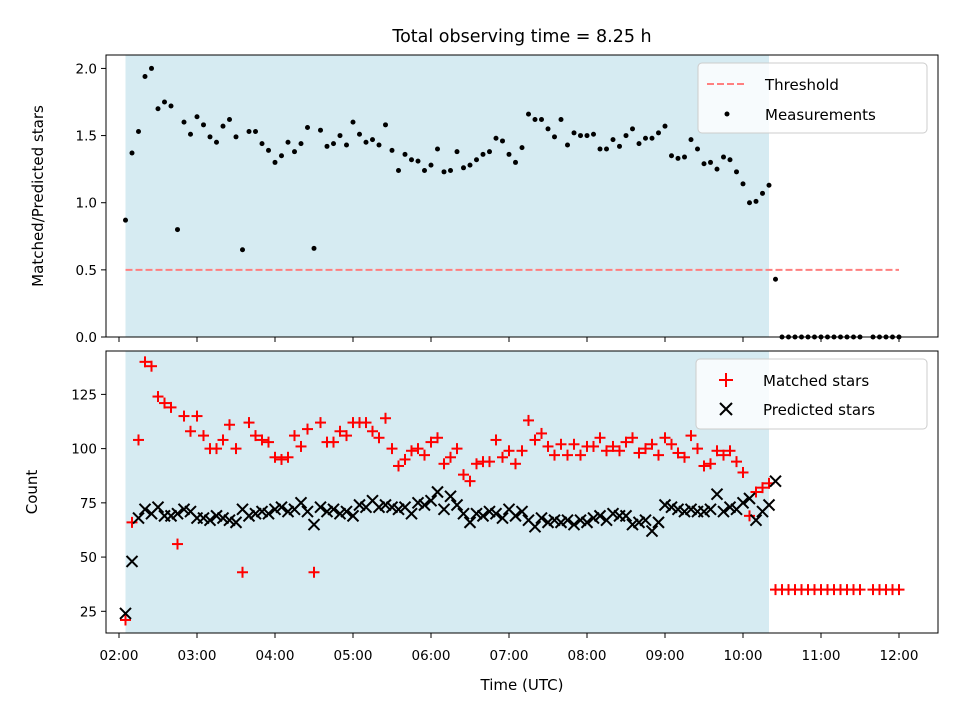  Describe the element at coordinates (811, 394) in the screenshot. I see `bottom-legend: Matched stars Predicted stars` at that location.